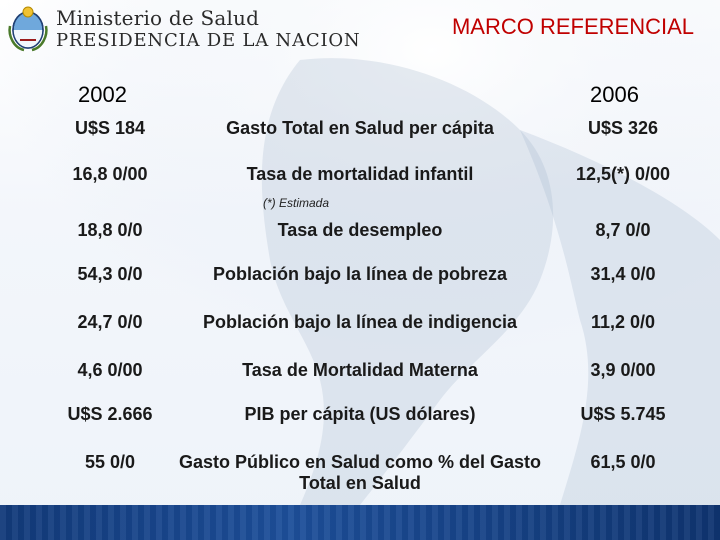 This screenshot has height=540, width=720. I want to click on value-2006: 61,5 0/0, so click(623, 462).